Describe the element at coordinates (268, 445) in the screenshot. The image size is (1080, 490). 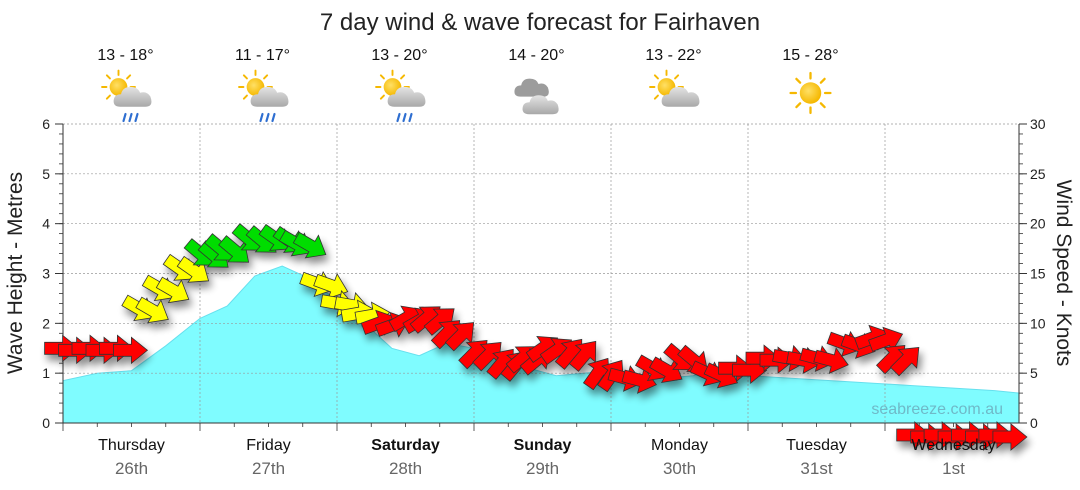
I see `day-name-label: Friday` at that location.